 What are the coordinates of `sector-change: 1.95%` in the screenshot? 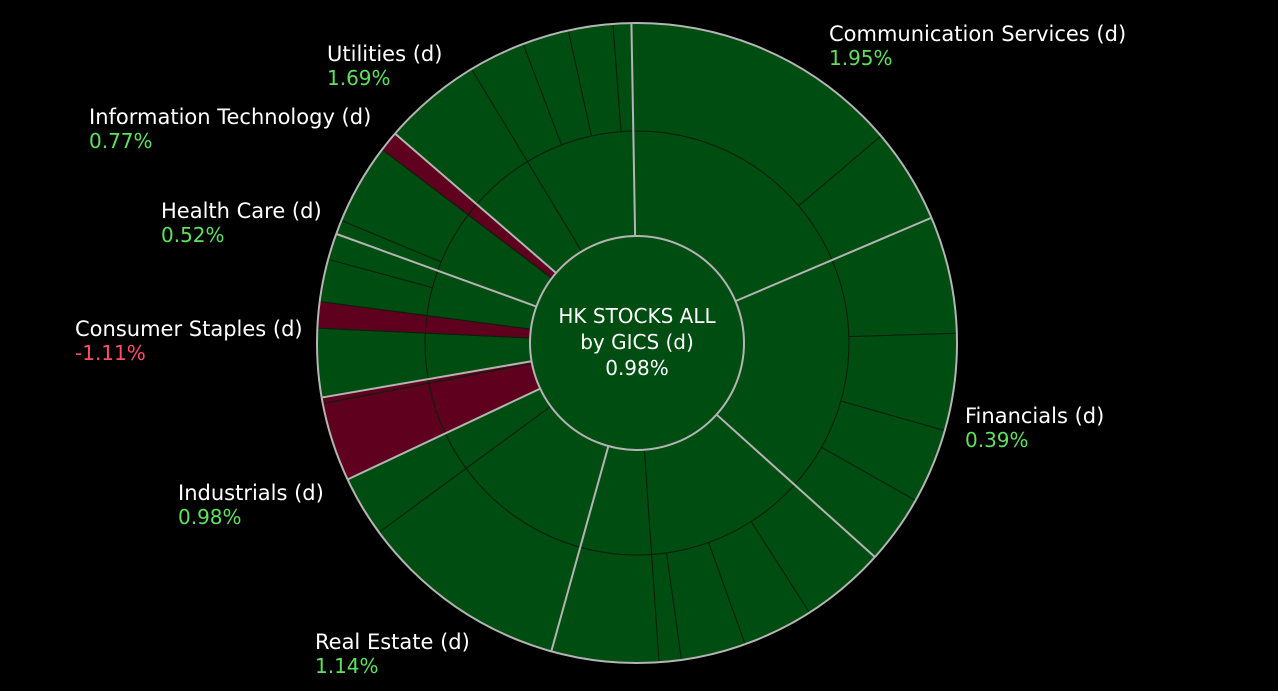 It's located at (861, 58).